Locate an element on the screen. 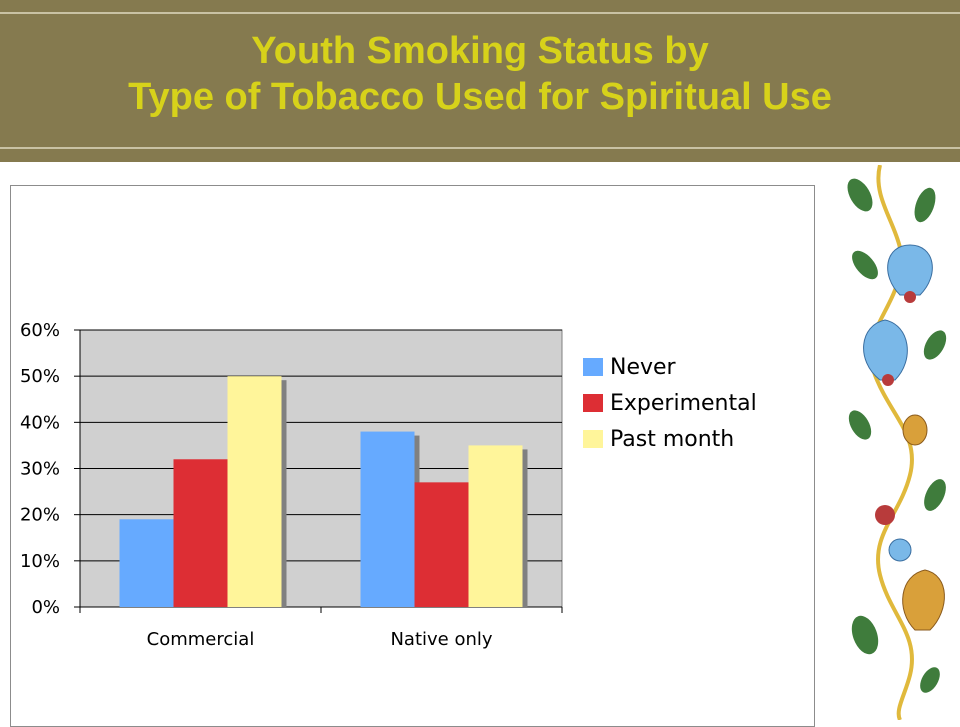 The width and height of the screenshot is (960, 727). legend-entry: Never is located at coordinates (643, 367).